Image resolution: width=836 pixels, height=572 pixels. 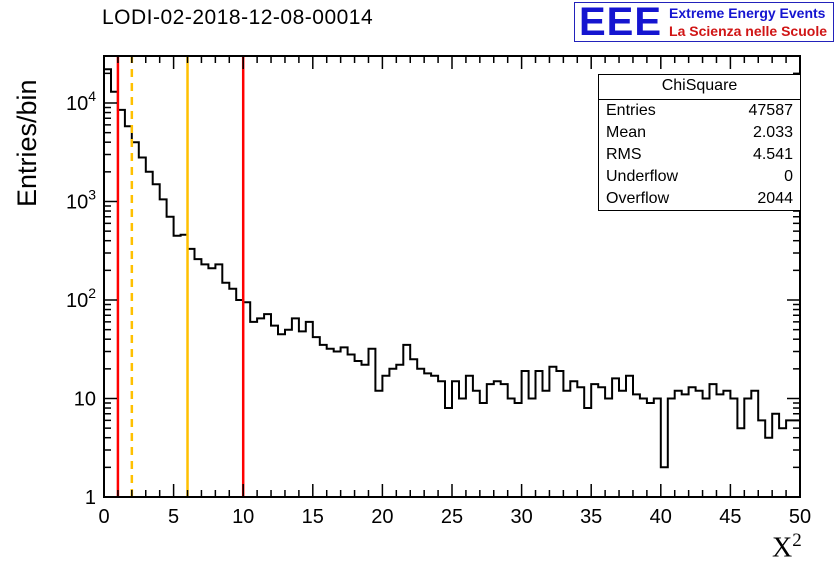 What do you see at coordinates (748, 31) in the screenshot?
I see `eee-logo-line2: La Scienza nelle Scuole` at bounding box center [748, 31].